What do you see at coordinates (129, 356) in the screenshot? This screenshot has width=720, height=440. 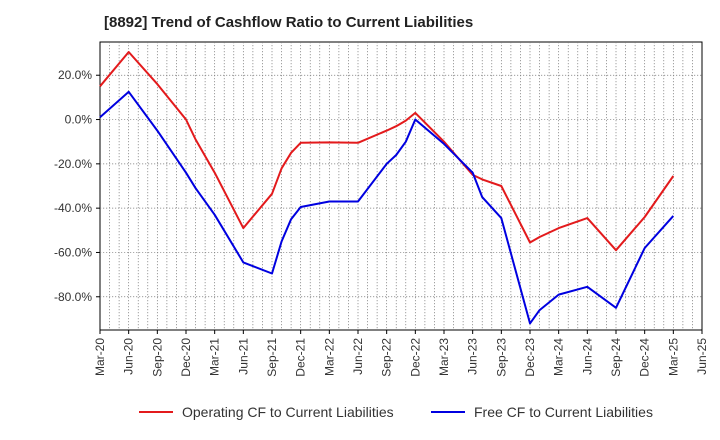 I see `x-tick-label: Jun-20` at bounding box center [129, 356].